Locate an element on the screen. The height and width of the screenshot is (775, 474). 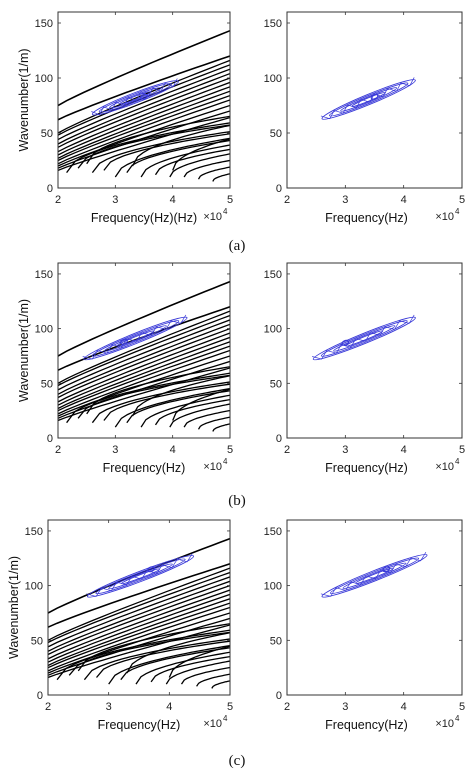
panel-label-a: (a) is located at coordinates (237, 246).